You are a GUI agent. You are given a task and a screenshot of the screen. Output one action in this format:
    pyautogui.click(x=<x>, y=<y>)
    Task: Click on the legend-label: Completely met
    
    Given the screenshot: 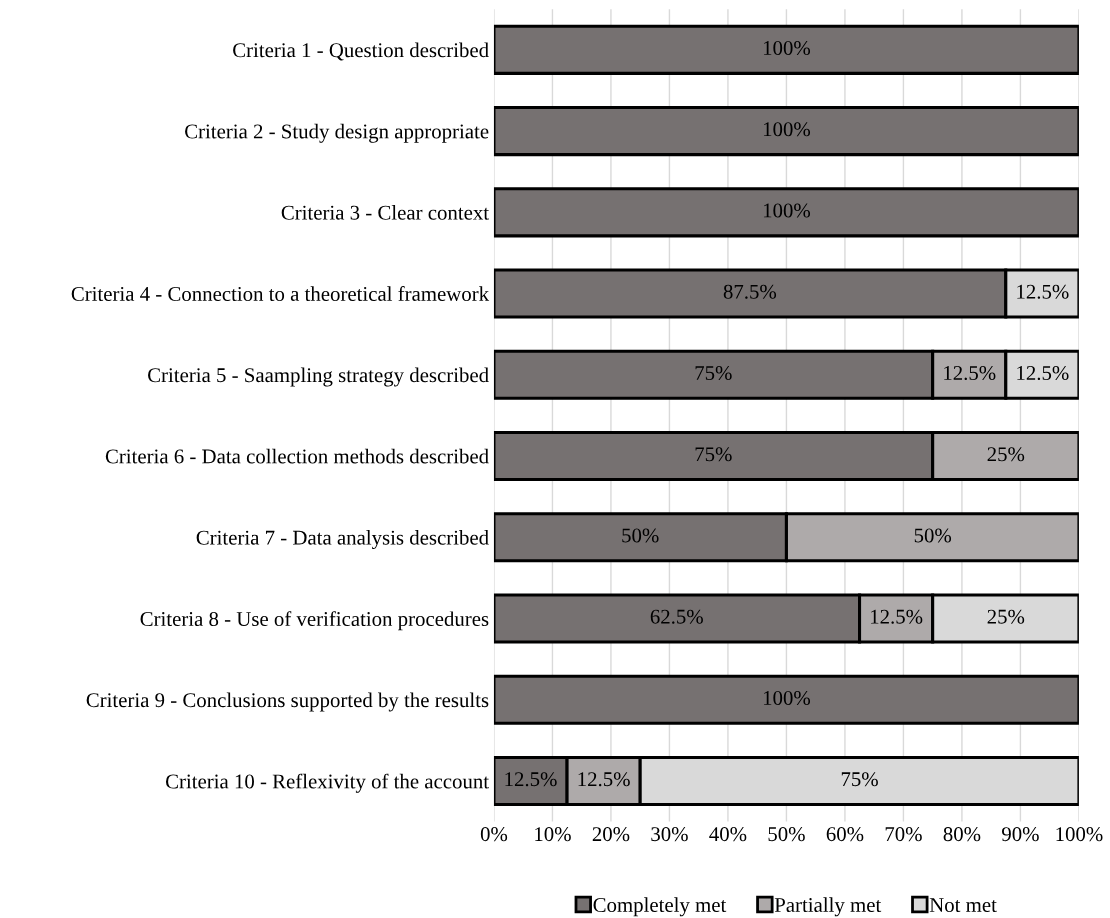 What is the action you would take?
    pyautogui.click(x=660, y=907)
    